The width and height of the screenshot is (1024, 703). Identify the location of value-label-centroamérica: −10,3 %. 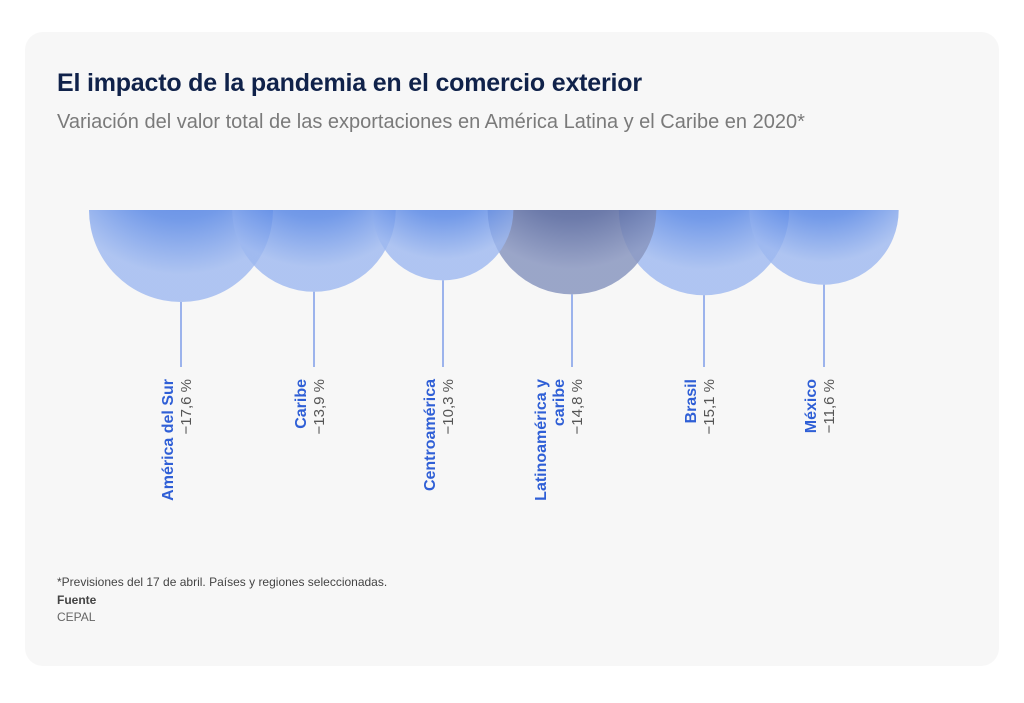
(448, 406).